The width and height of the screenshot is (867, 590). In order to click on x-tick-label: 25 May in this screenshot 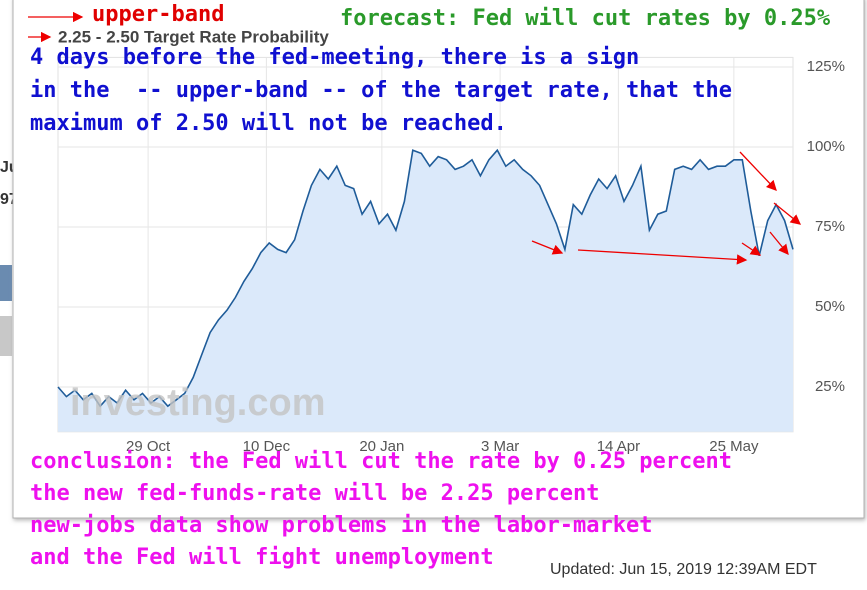, I will do `click(734, 446)`.